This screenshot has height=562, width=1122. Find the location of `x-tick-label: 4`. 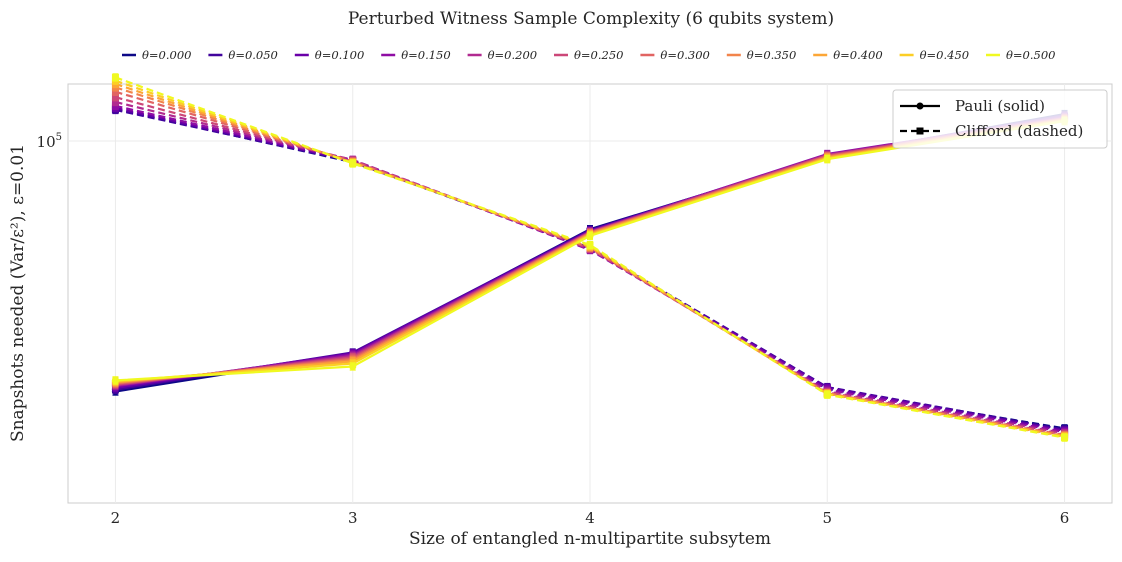

x-tick-label: 4 is located at coordinates (590, 518).